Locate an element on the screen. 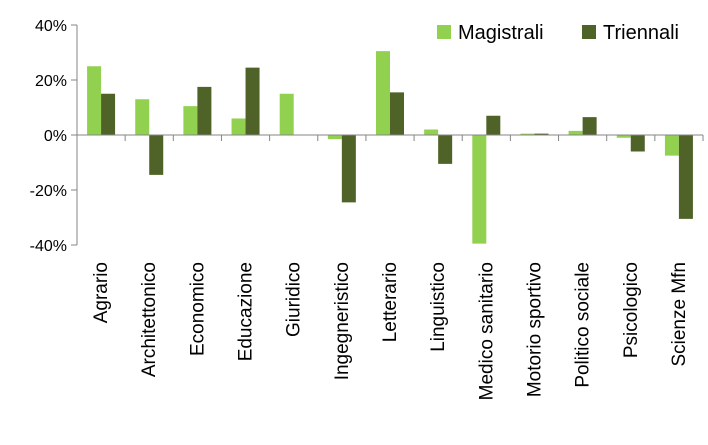 This screenshot has height=445, width=708. legend: Magistrali Triennali is located at coordinates (558, 33).